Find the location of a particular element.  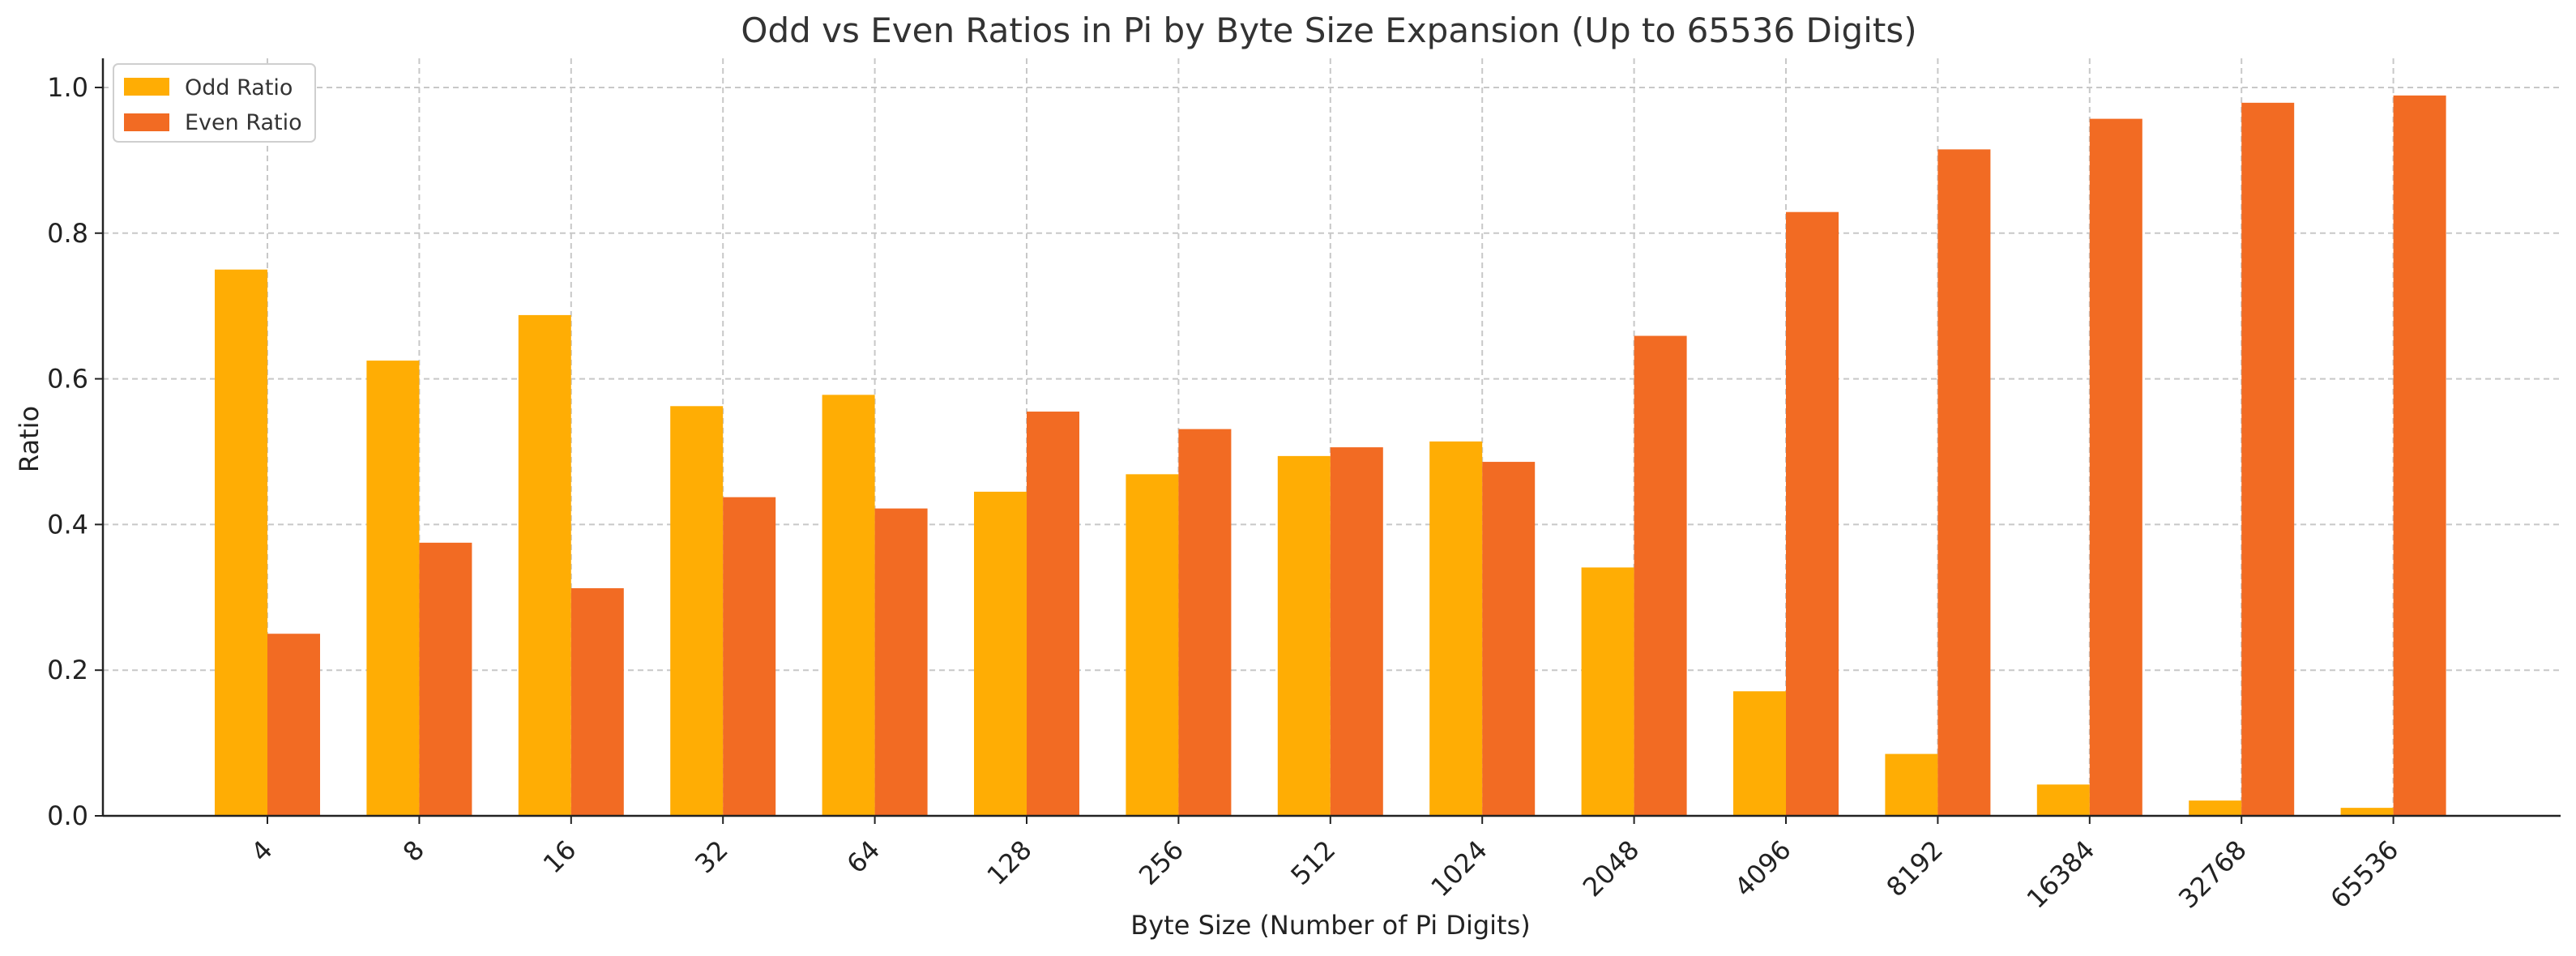

x-tick-label: 32768 is located at coordinates (2212, 874).